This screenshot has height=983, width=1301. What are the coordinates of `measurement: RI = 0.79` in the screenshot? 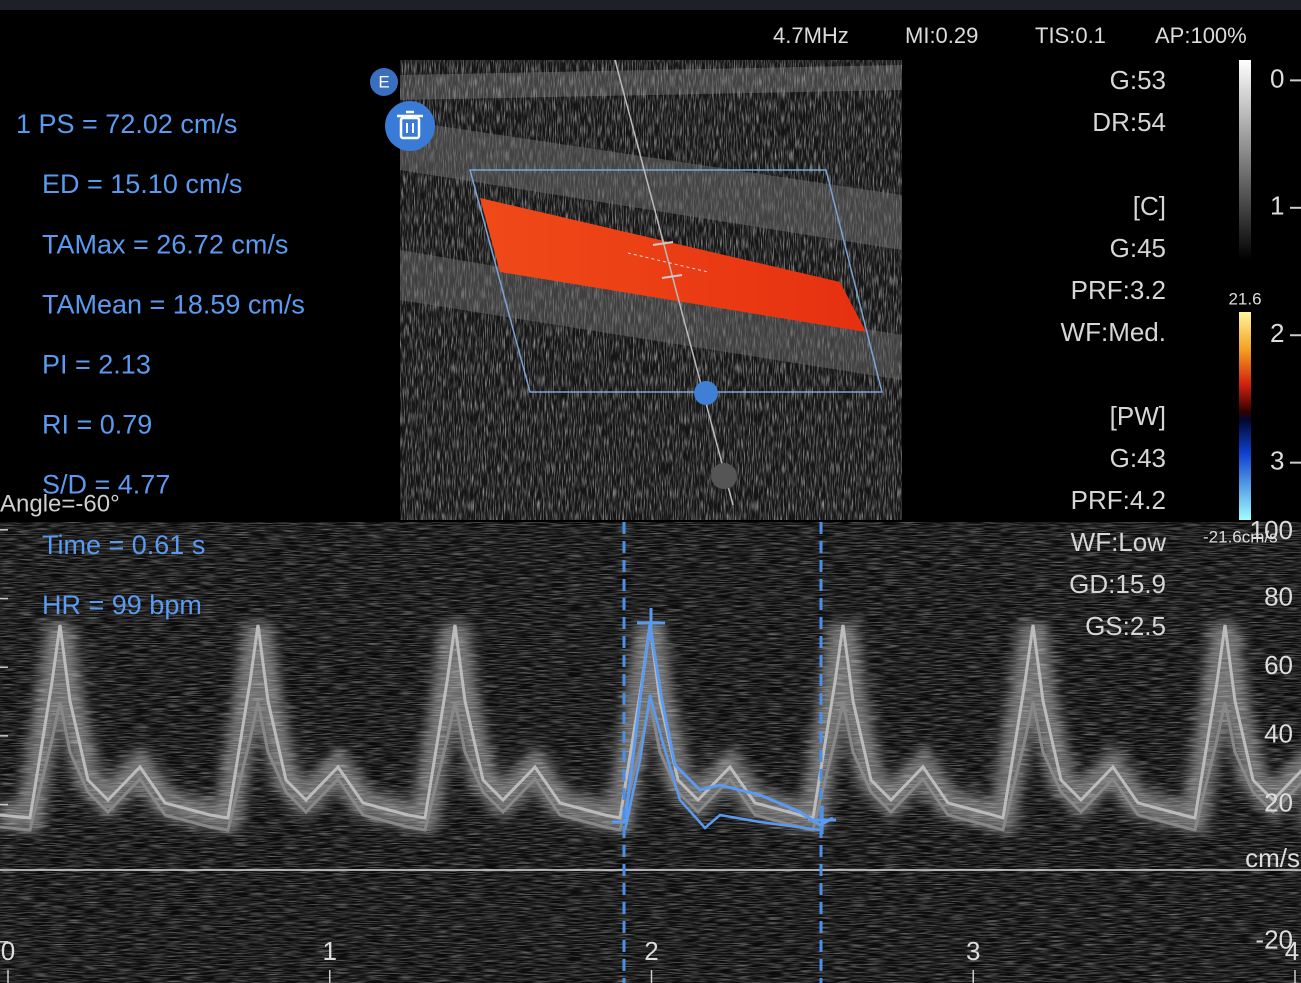 It's located at (97, 425).